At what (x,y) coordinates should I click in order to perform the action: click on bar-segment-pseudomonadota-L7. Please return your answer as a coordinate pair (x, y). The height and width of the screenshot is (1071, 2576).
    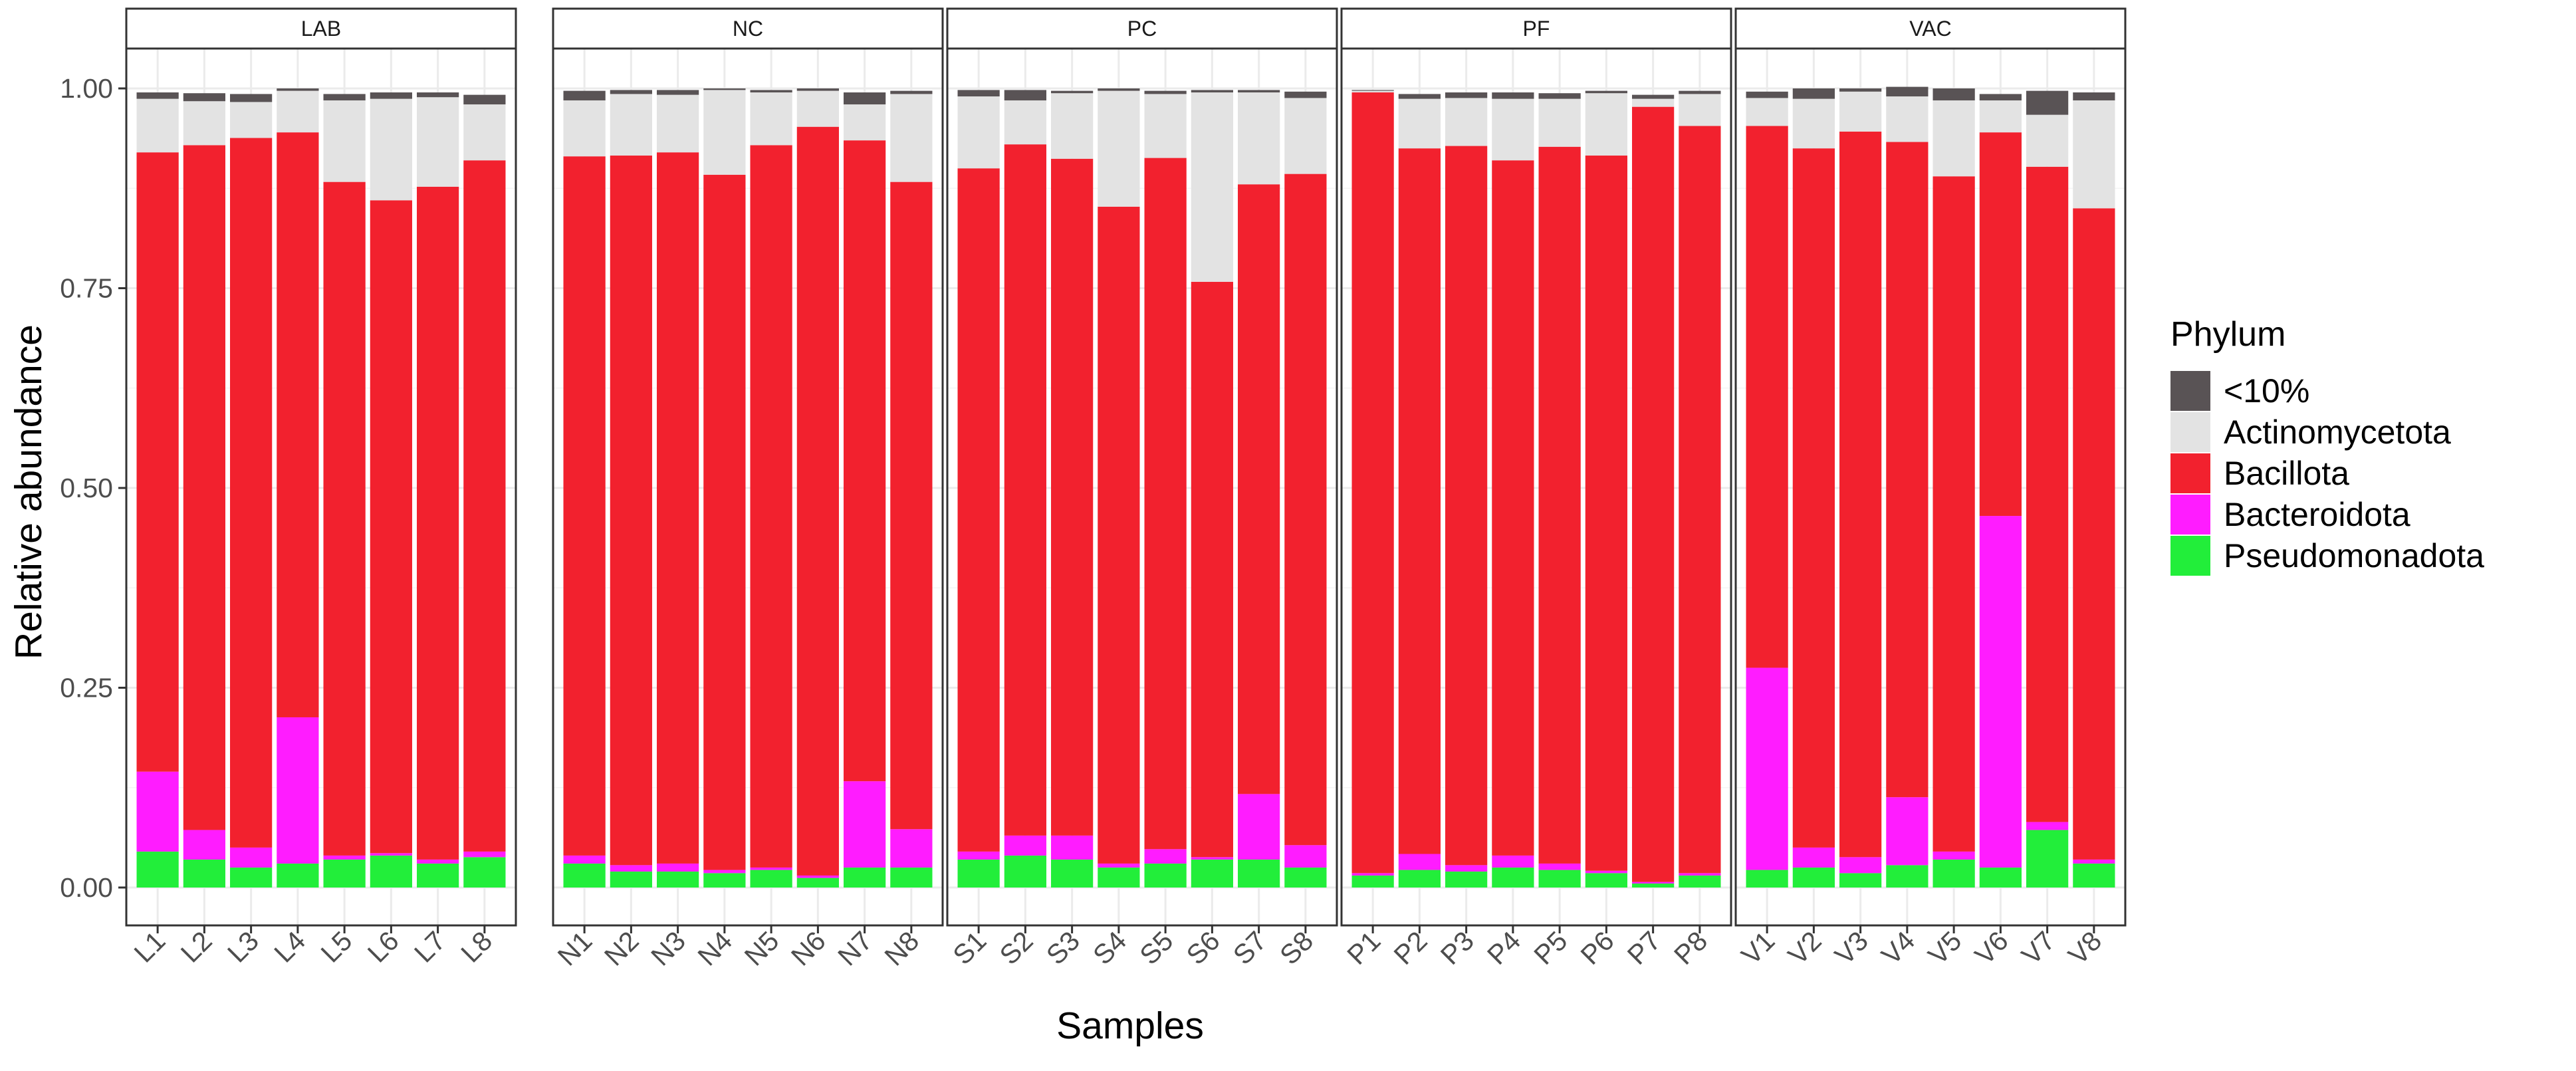
    Looking at the image, I should click on (438, 875).